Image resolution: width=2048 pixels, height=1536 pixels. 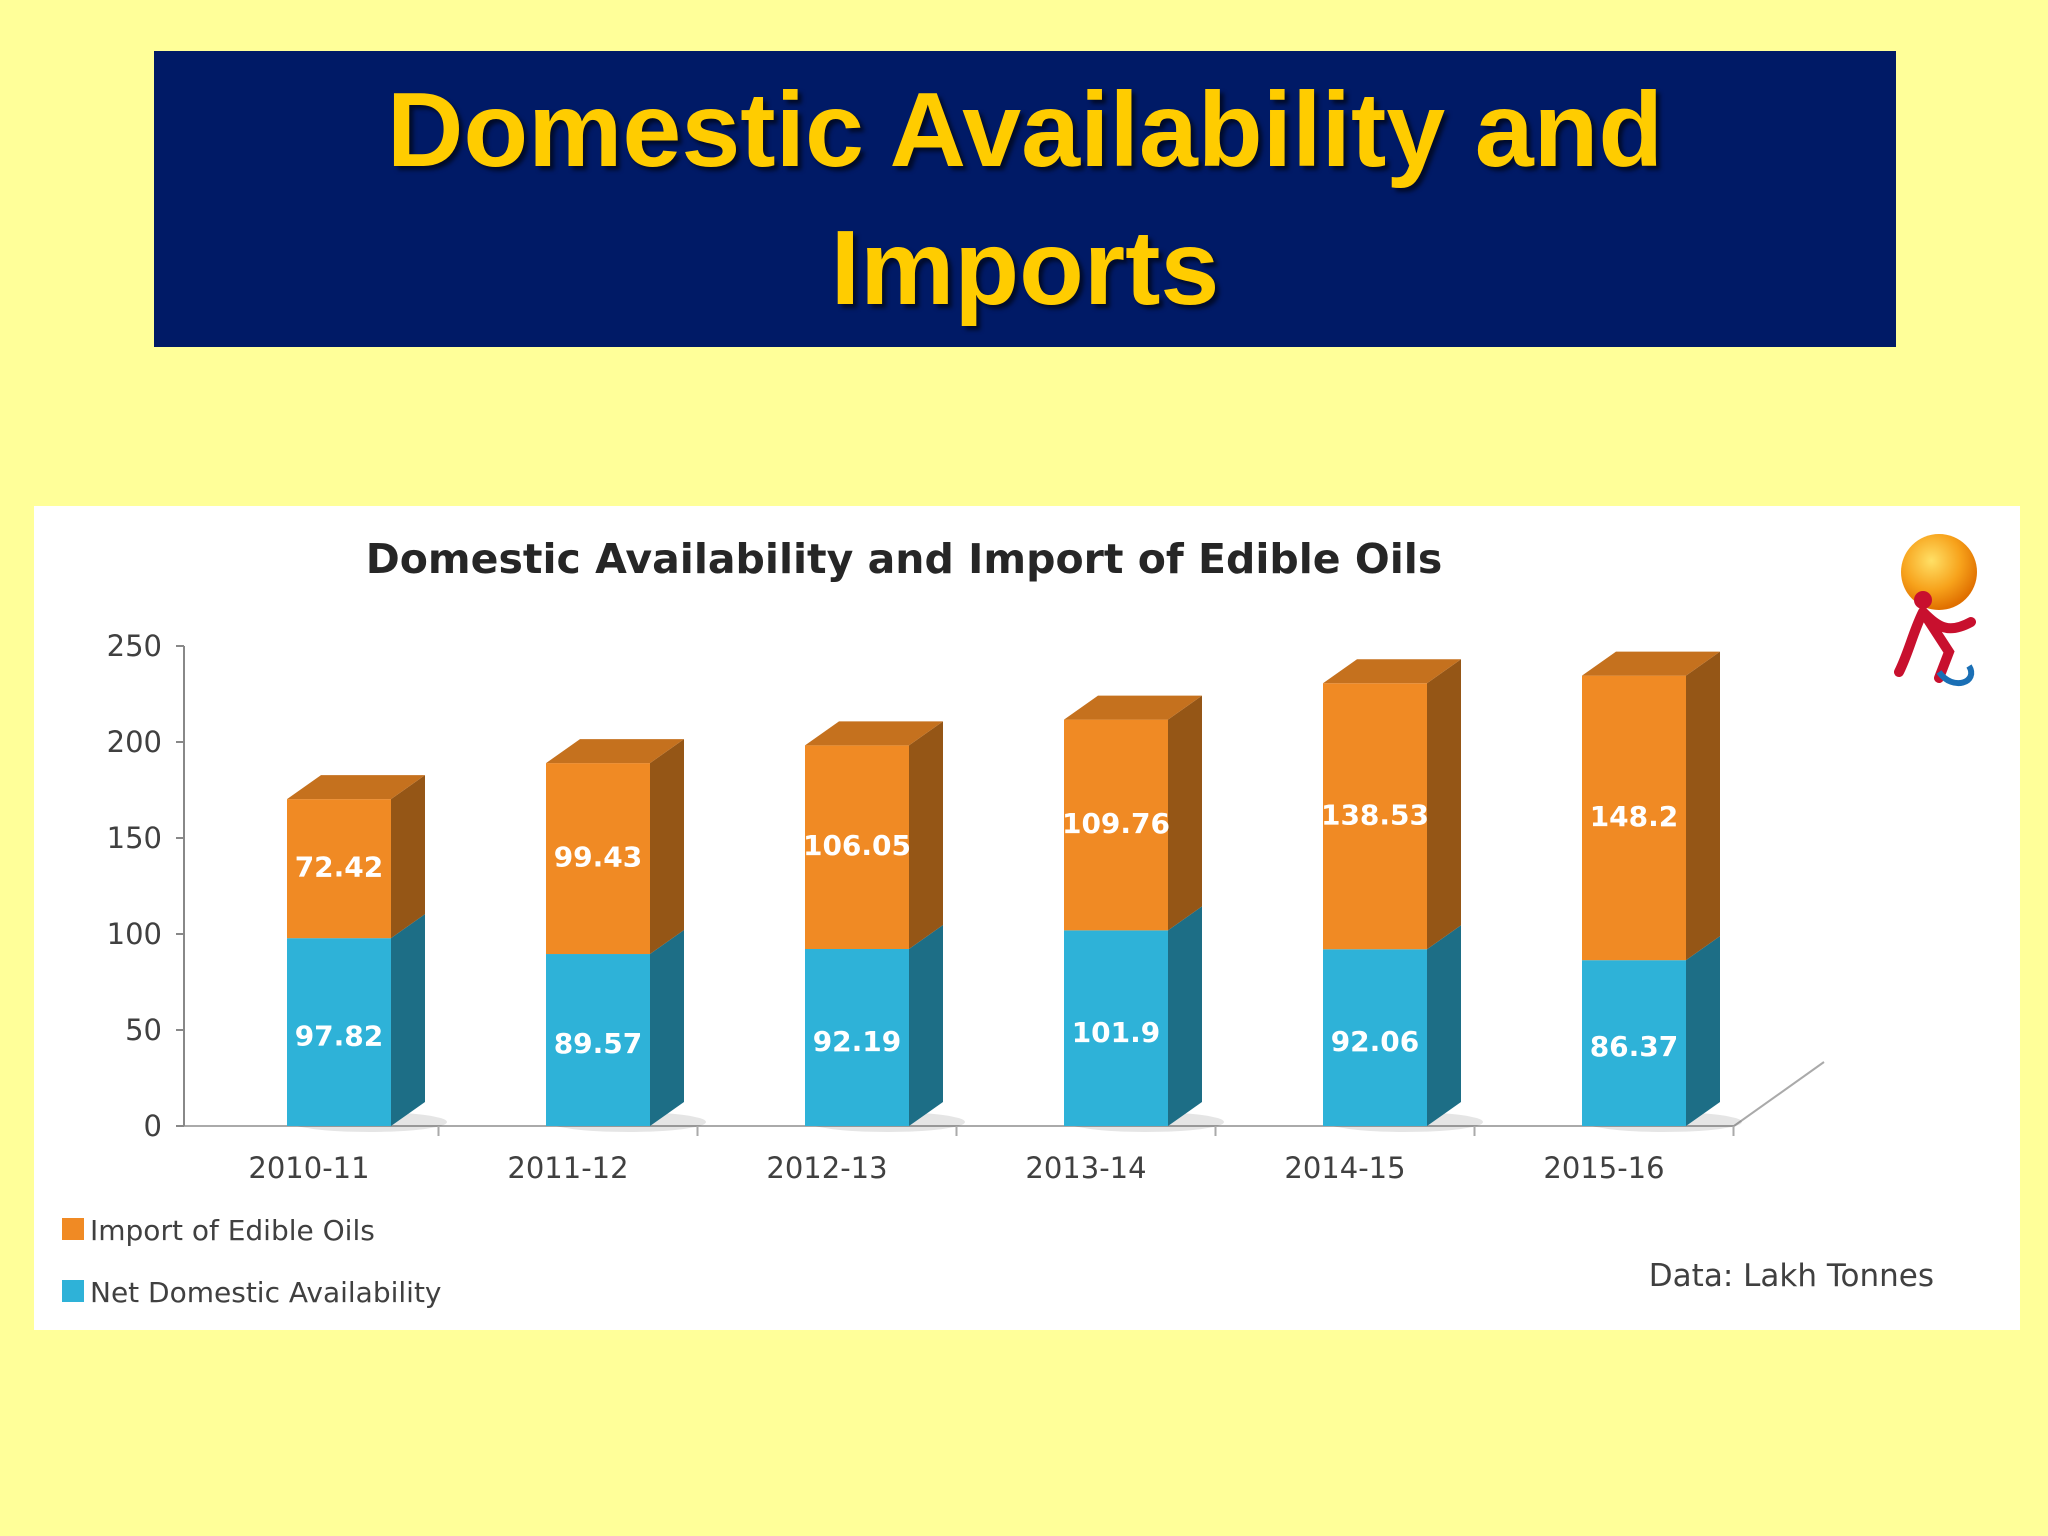 What do you see at coordinates (1791, 1276) in the screenshot?
I see `data-unit-note: Data: Lakh Tonnes` at bounding box center [1791, 1276].